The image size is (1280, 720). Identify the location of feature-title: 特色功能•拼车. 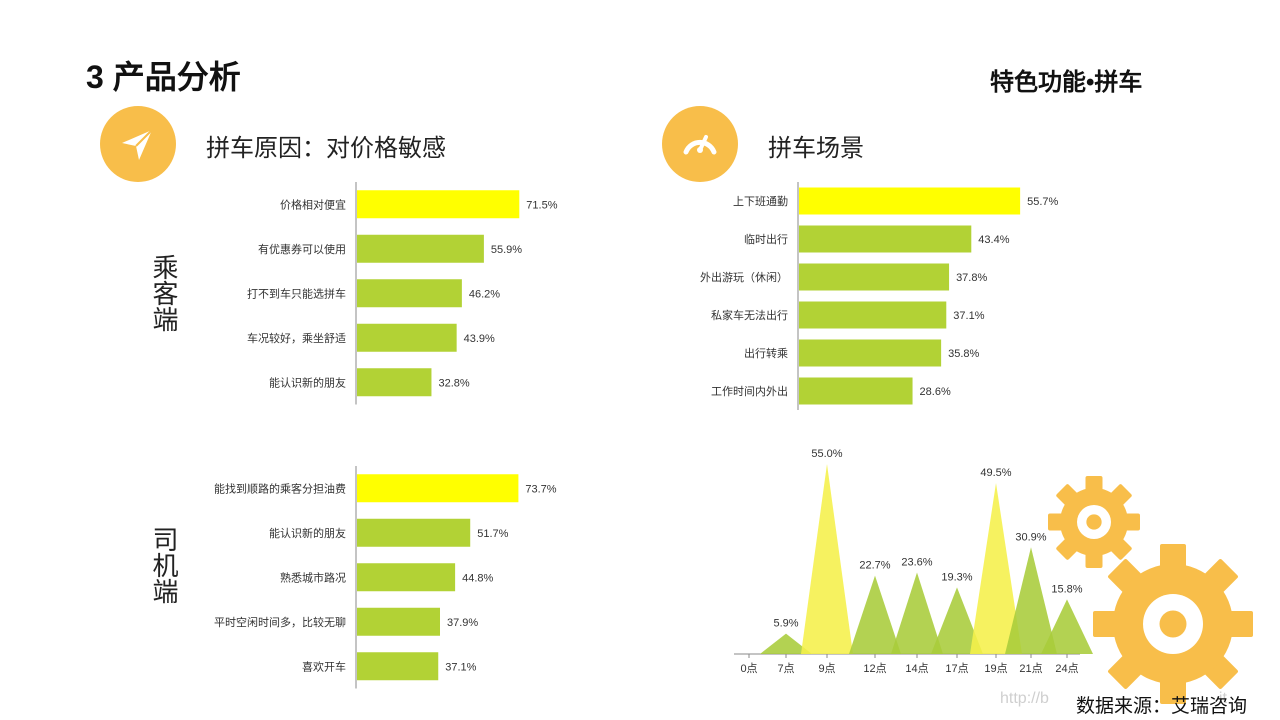
(1066, 82).